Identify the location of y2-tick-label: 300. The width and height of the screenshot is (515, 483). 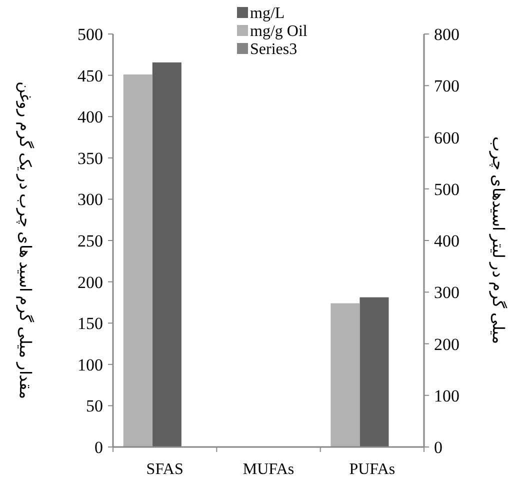
(447, 292).